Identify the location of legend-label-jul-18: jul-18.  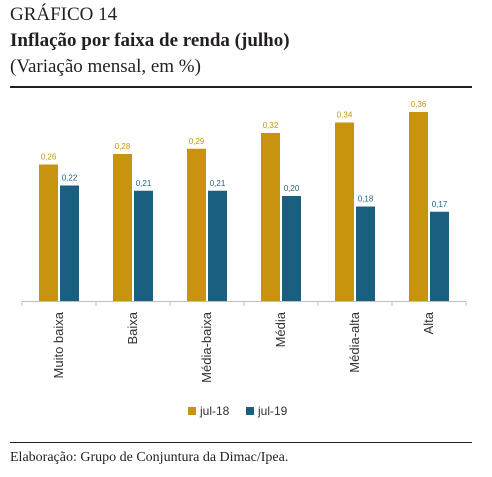
(214, 411).